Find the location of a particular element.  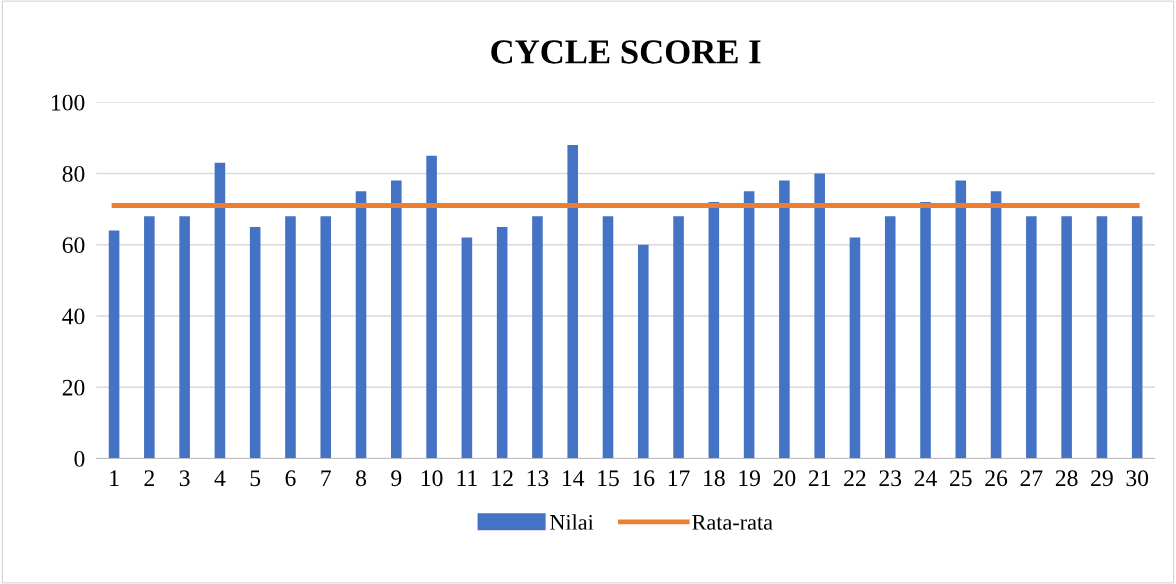

x-tick-label: 3 is located at coordinates (184, 478).